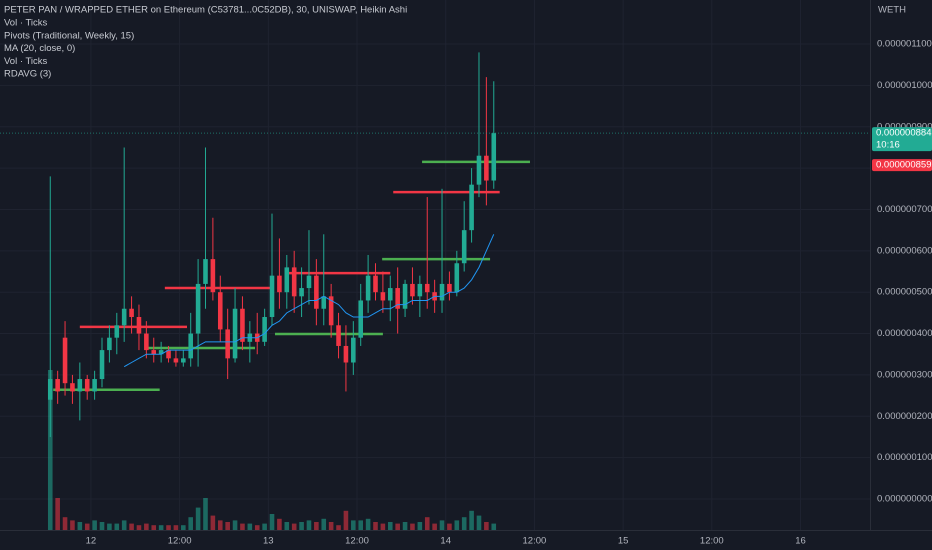 The image size is (932, 550). Describe the element at coordinates (904, 333) in the screenshot. I see `y-tick-label: 0.0000004000` at that location.